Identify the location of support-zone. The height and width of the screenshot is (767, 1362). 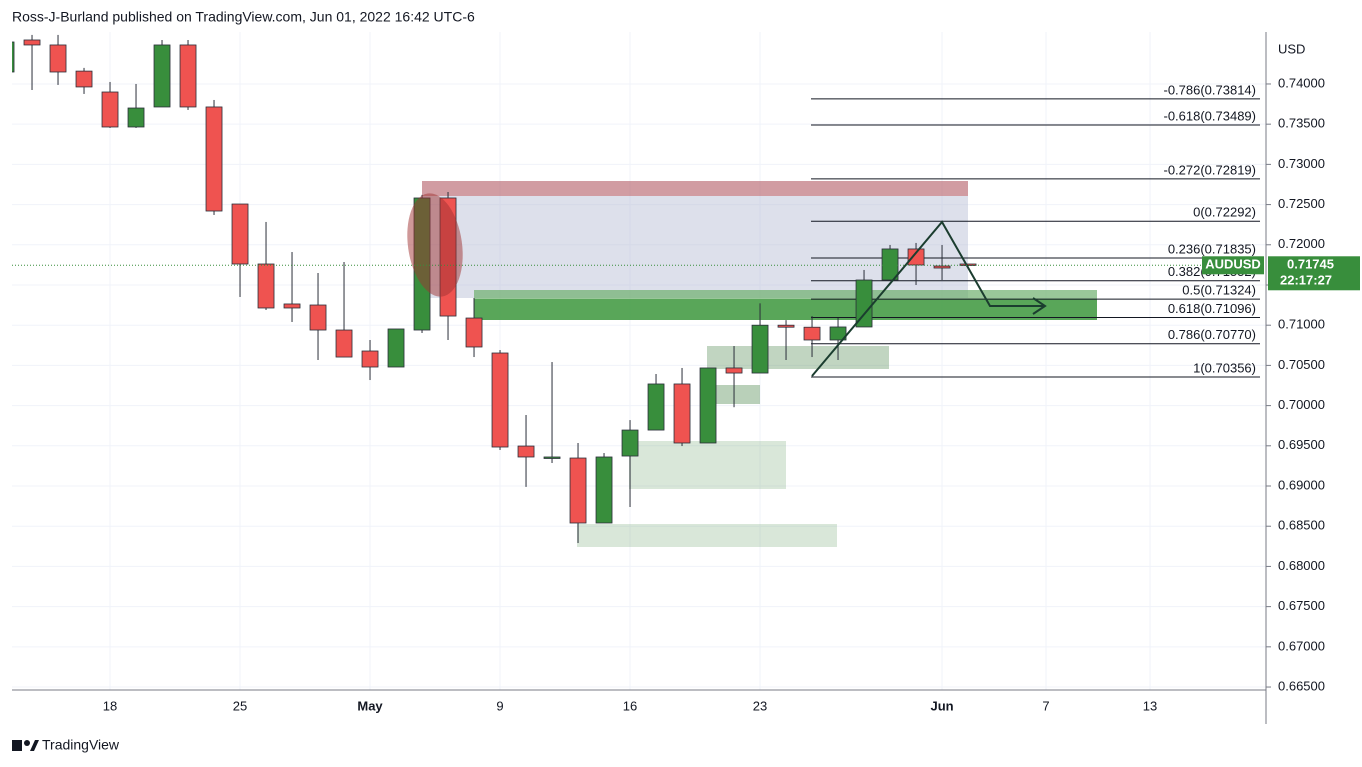
(785, 309).